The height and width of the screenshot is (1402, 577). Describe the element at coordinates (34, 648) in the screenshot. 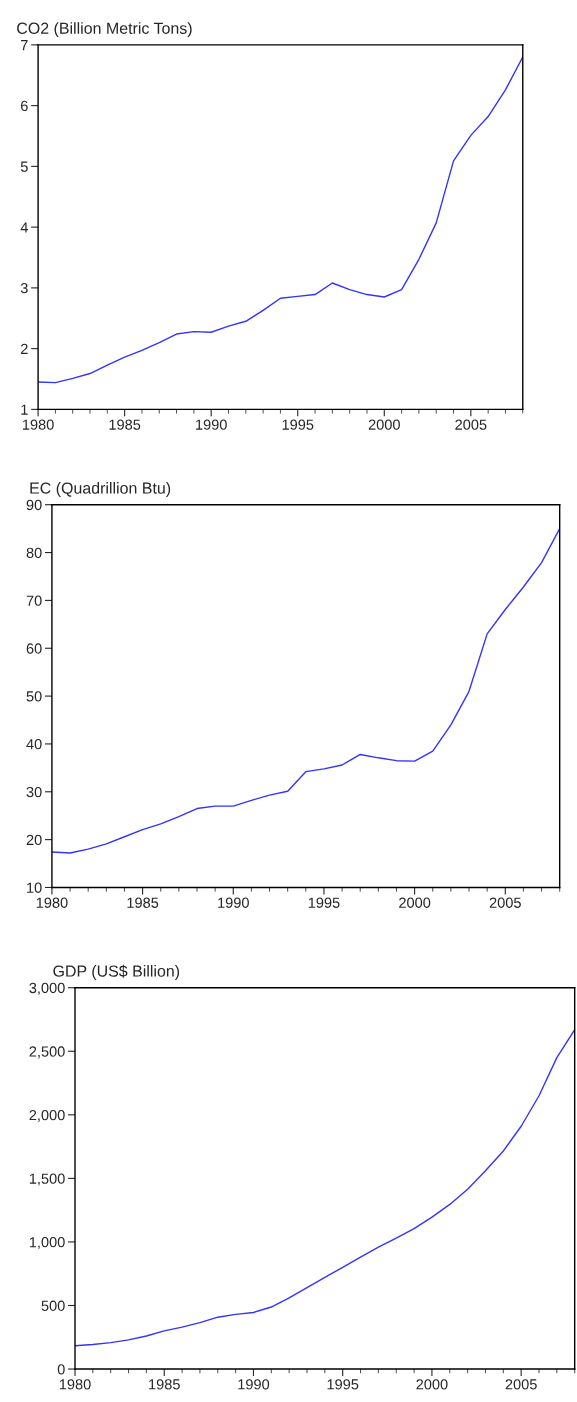

I see `y-tick-label: 60` at that location.